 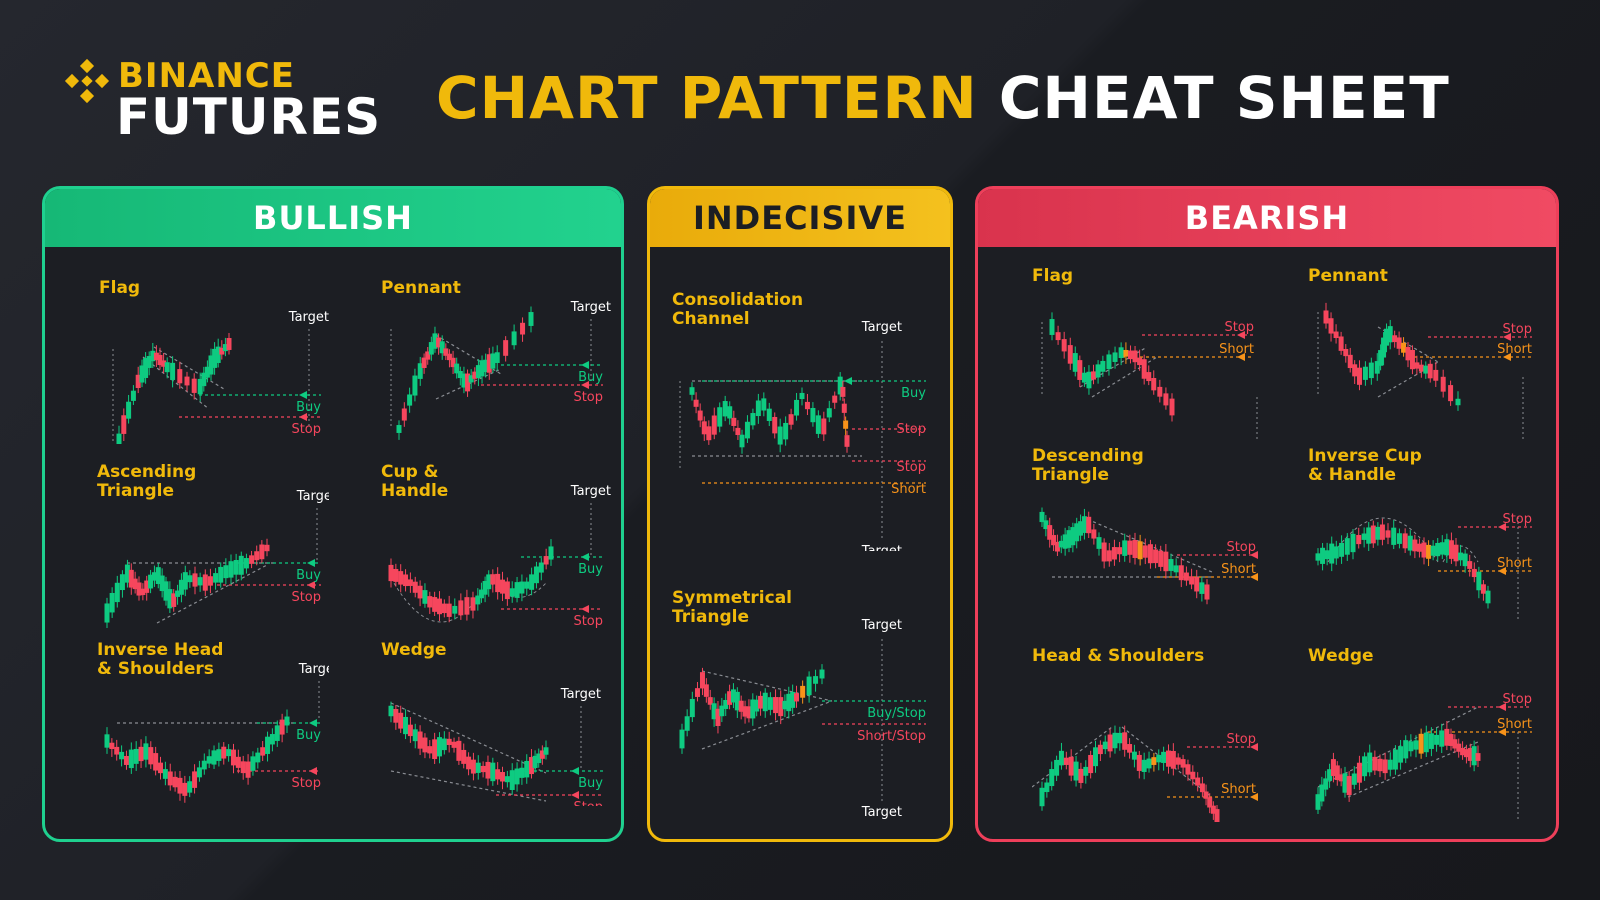 I want to click on pattern-name: Symmetrical Triangle, so click(x=732, y=607).